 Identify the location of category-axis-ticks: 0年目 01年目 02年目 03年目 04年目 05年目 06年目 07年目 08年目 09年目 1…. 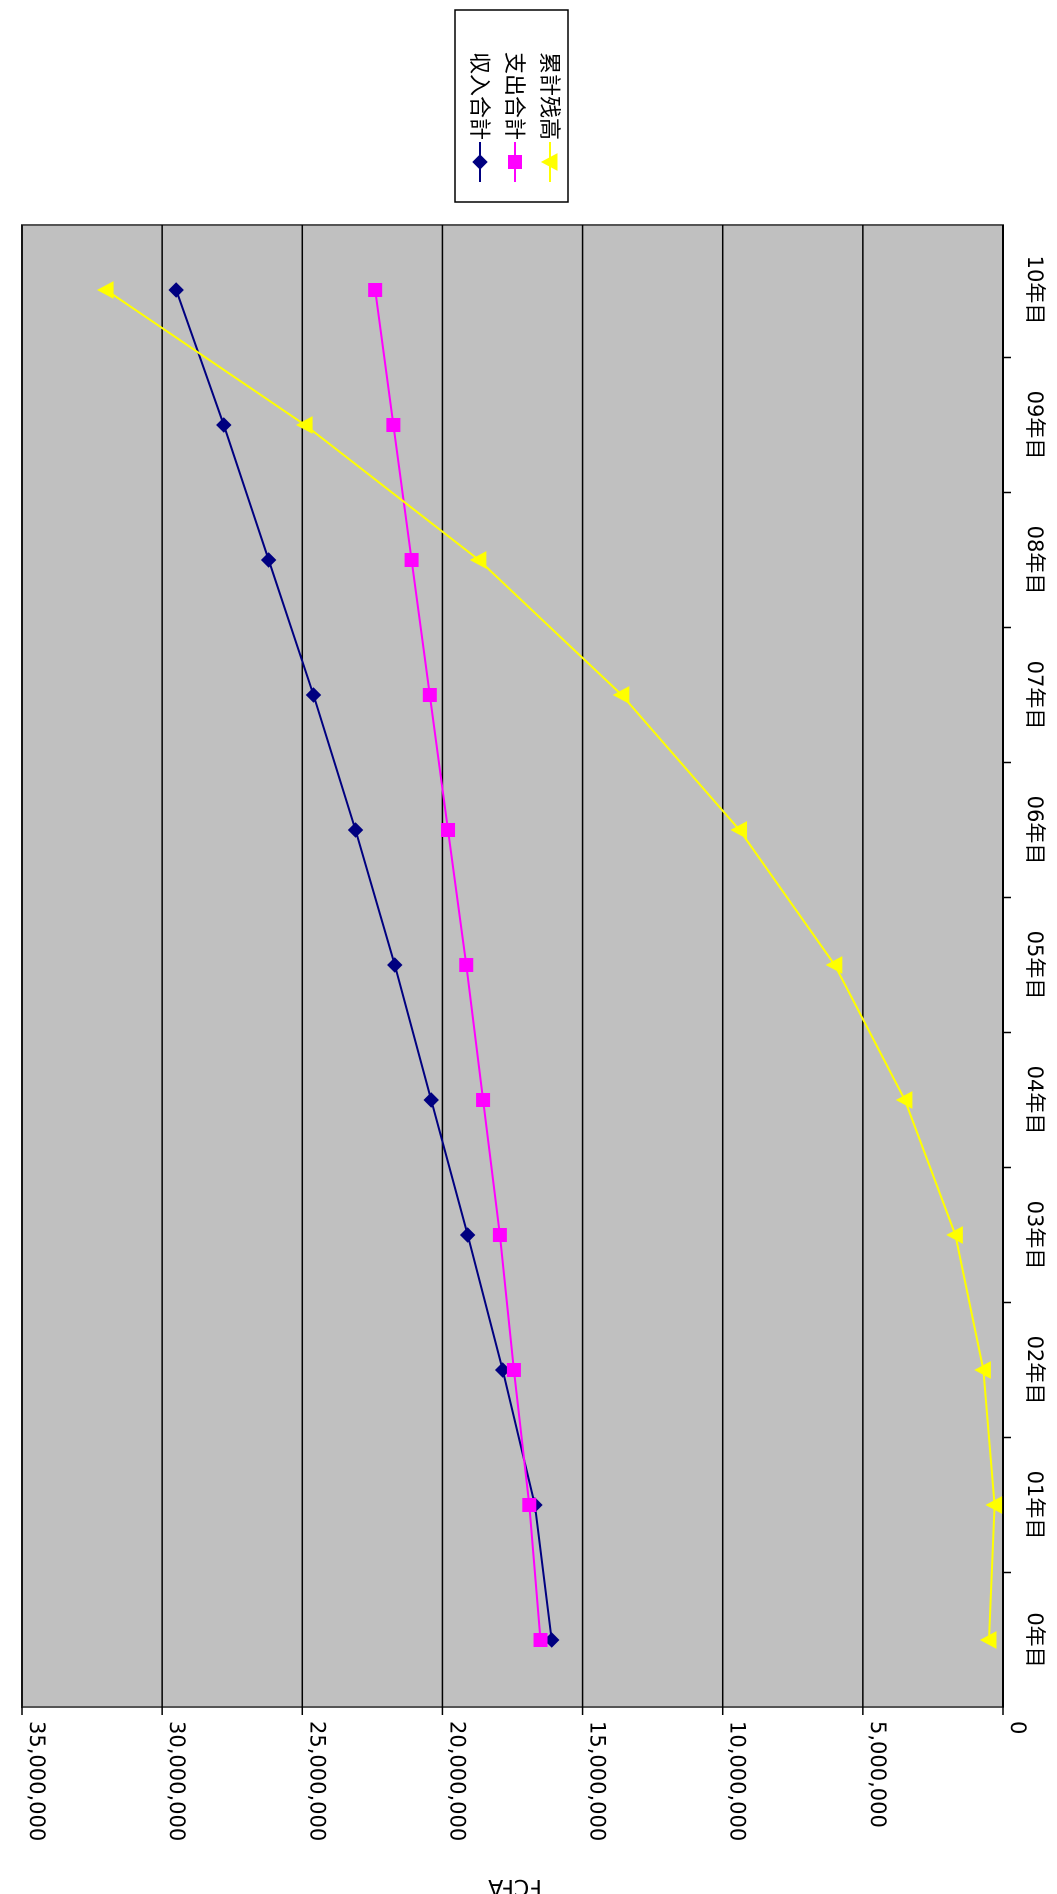
(1025, 962).